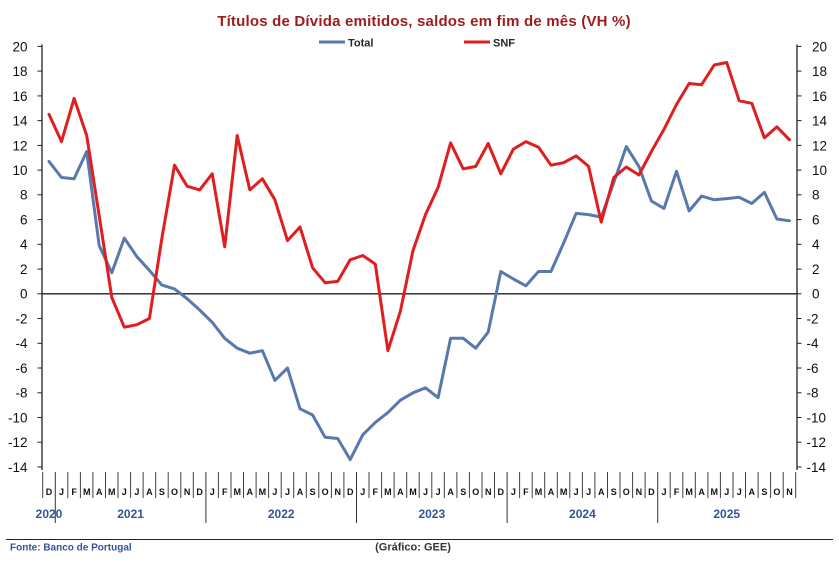  Describe the element at coordinates (360, 44) in the screenshot. I see `svg-text: Total` at that location.